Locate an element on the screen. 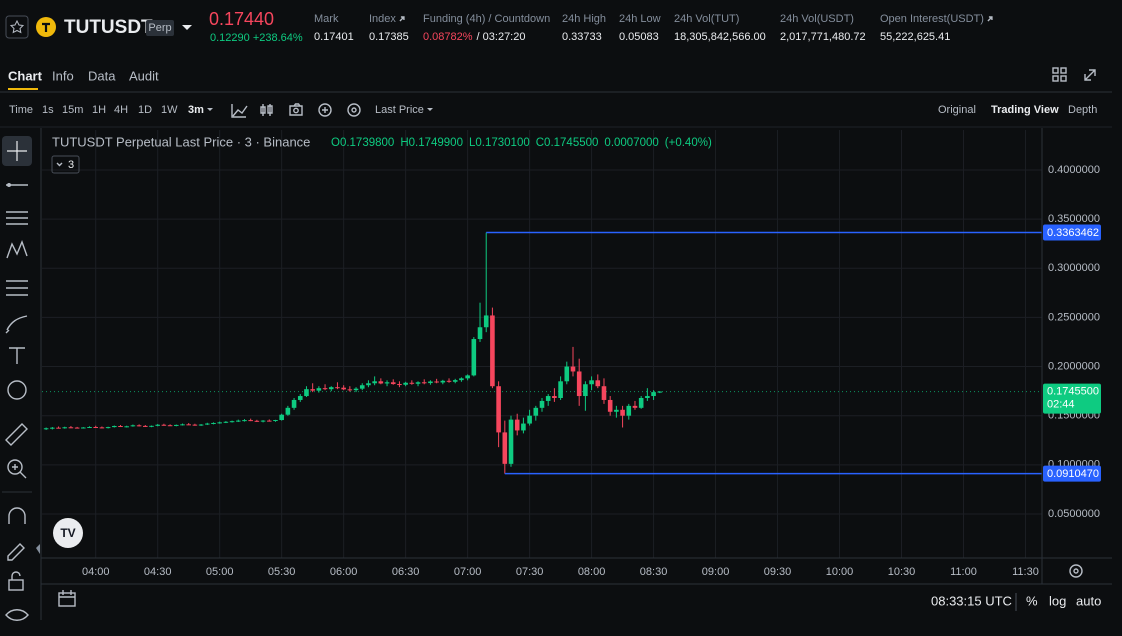  brush-tool is located at coordinates (16, 324).